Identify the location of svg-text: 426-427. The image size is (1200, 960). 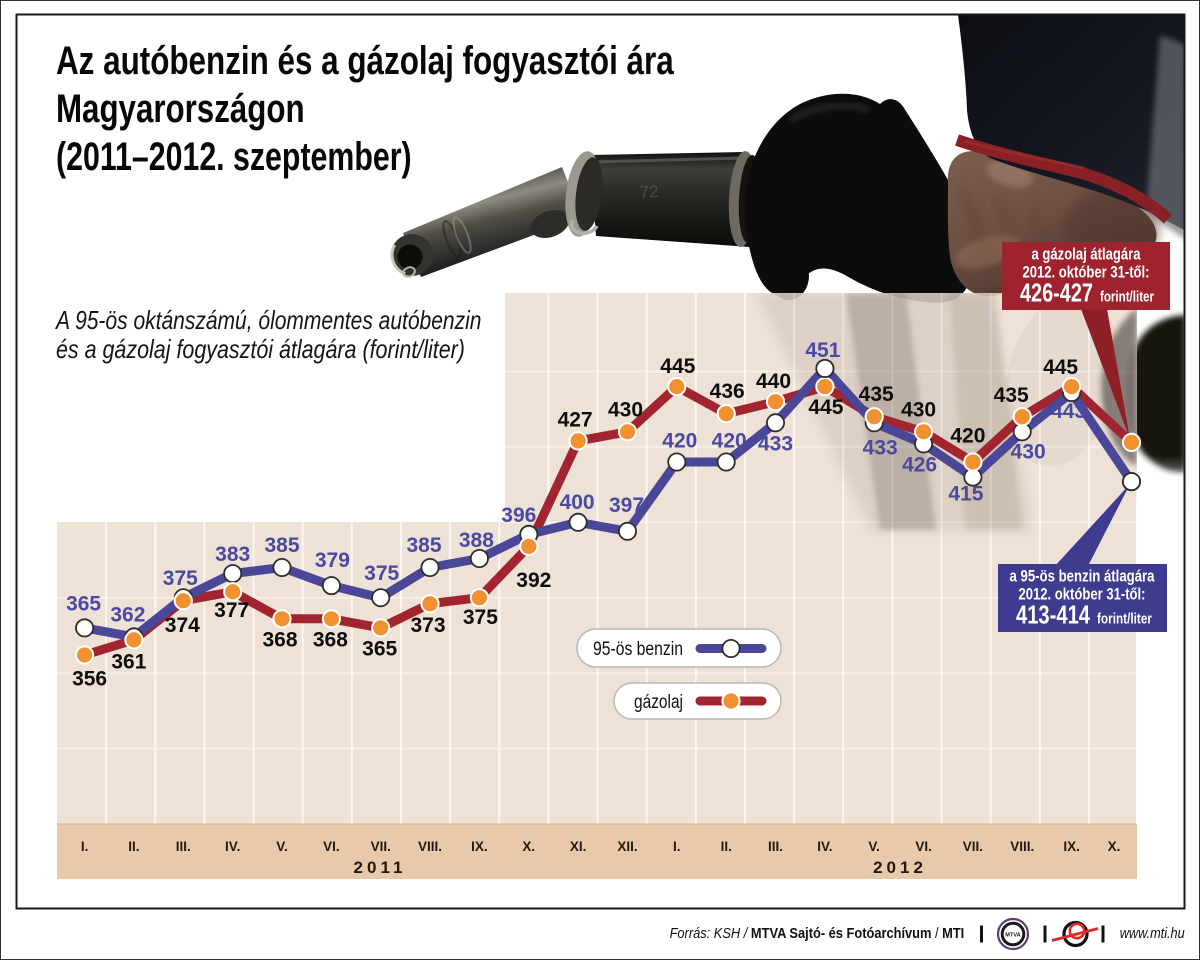
(1056, 293).